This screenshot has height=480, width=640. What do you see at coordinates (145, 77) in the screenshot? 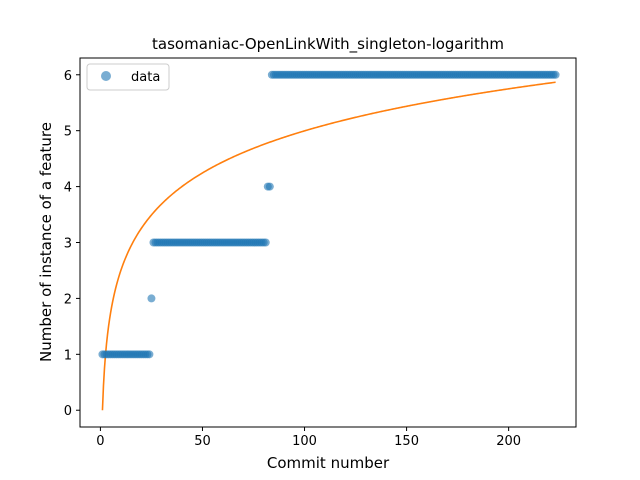
I see `legend-label-data: data` at bounding box center [145, 77].